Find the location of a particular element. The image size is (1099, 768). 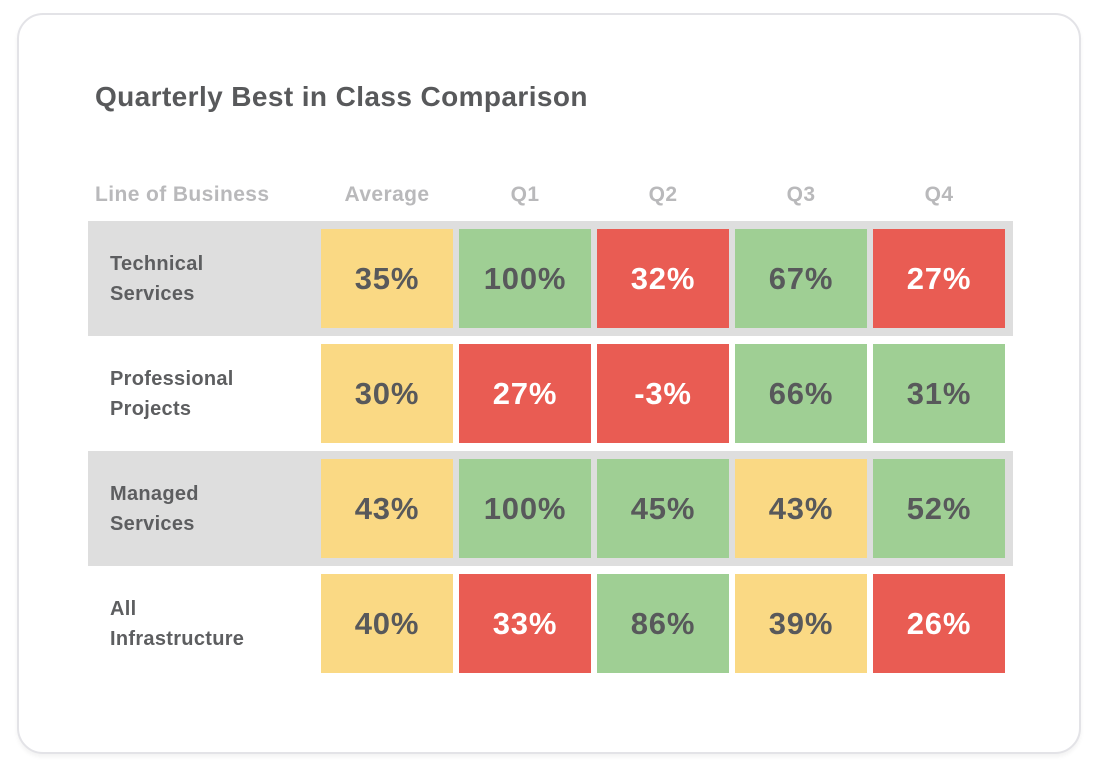

table-row-technical-services: Technical Services 35% 100% 32% 67% 27% is located at coordinates (550, 278).